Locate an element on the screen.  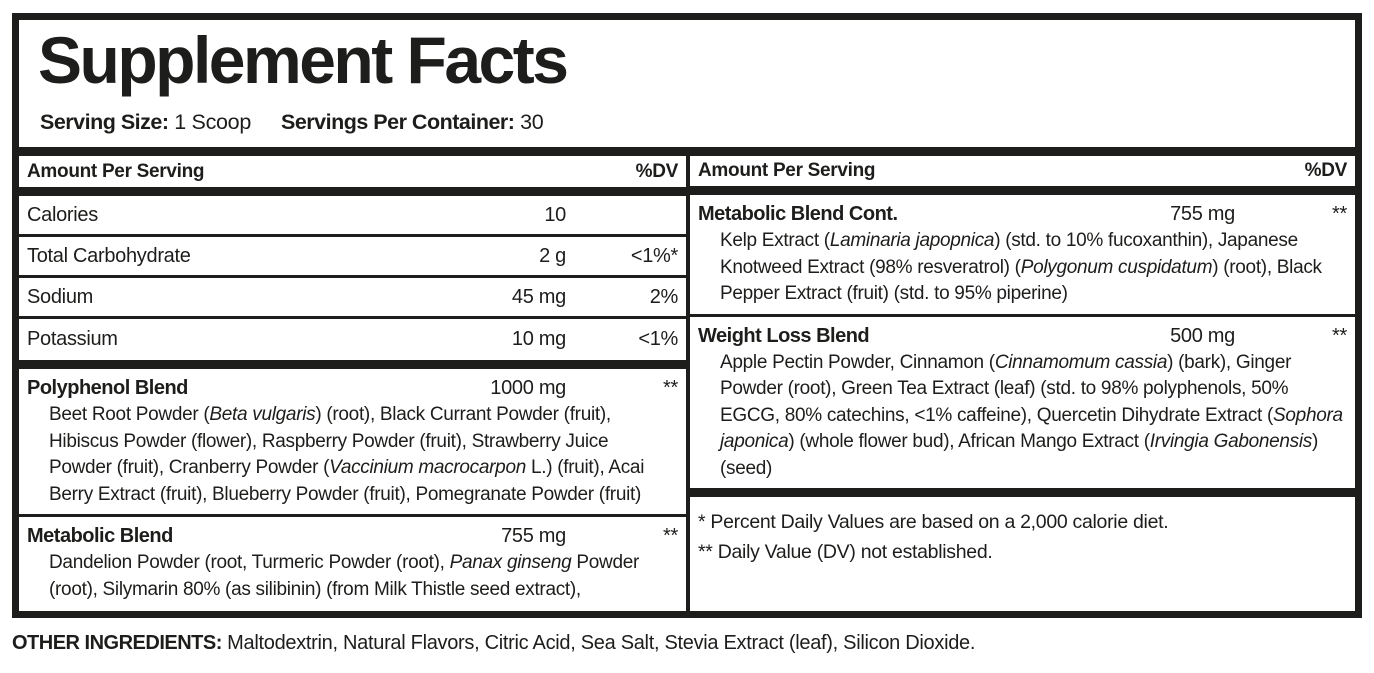
serving-size-value: 1 Scoop is located at coordinates (212, 122).